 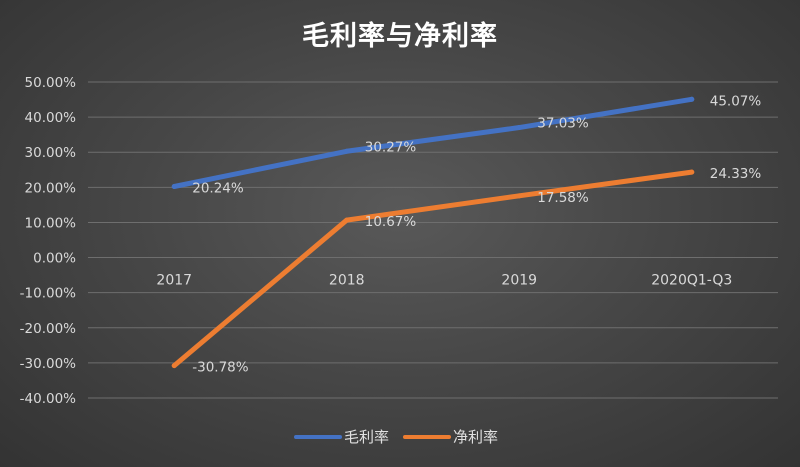 What do you see at coordinates (48, 364) in the screenshot?
I see `y-tick-label: -30.00%` at bounding box center [48, 364].